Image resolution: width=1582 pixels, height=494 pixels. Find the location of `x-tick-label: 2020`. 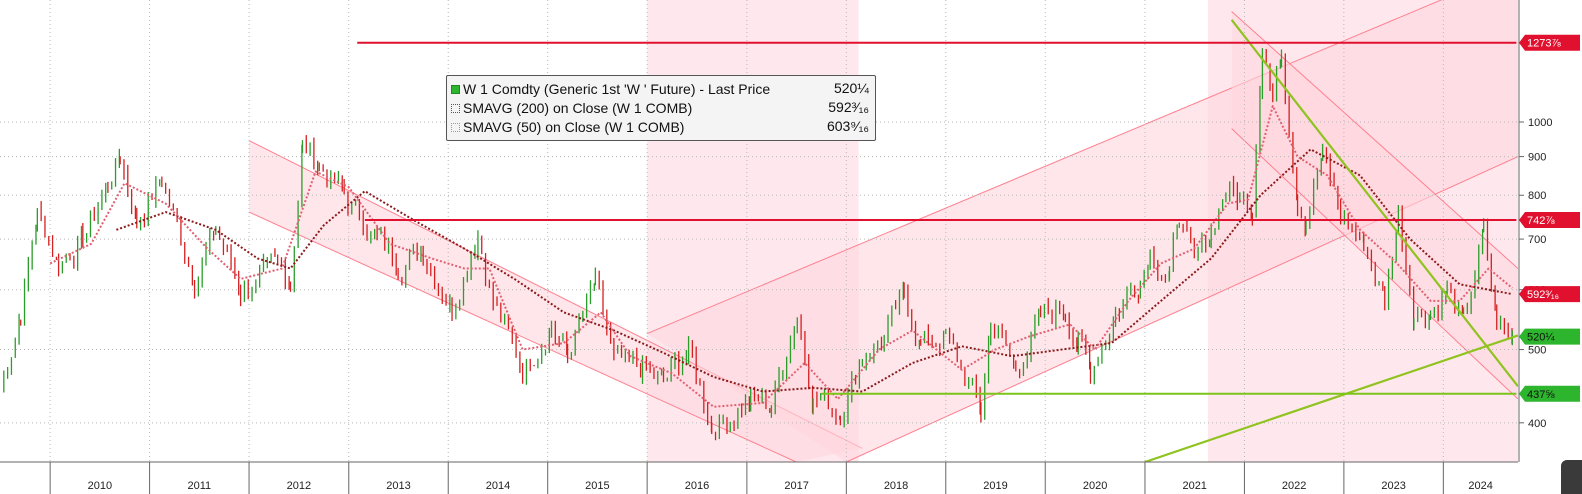

x-tick-label: 2020 is located at coordinates (1095, 486).